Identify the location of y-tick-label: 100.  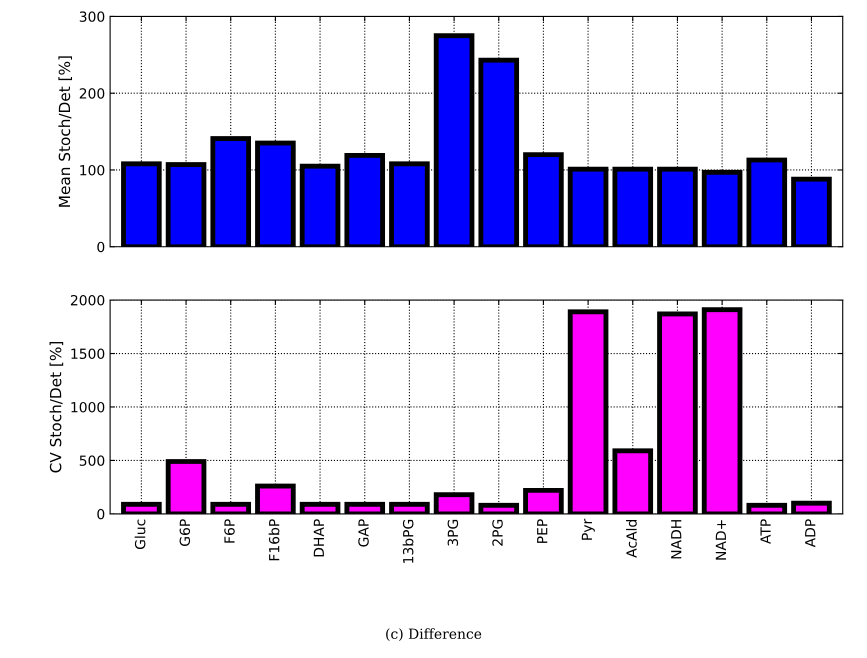
(92, 170).